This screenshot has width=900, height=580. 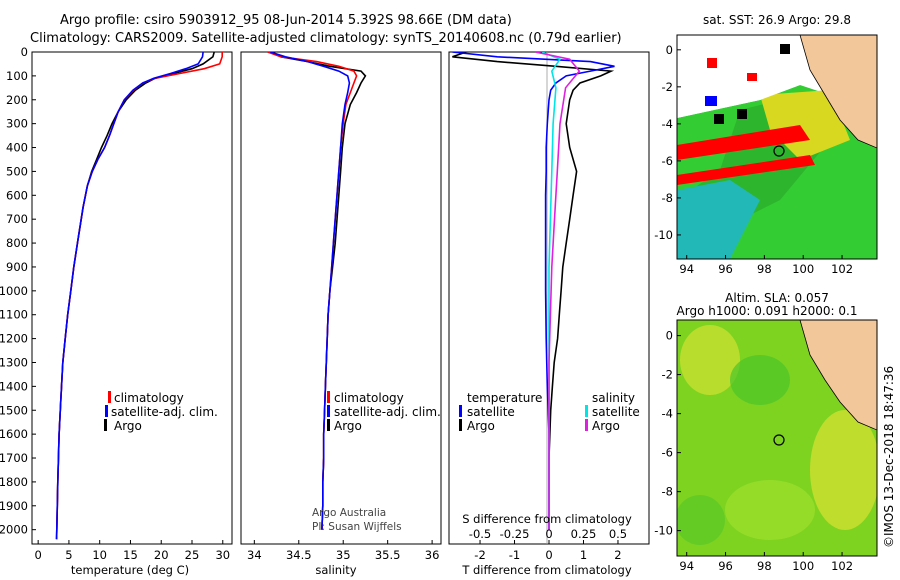 What do you see at coordinates (432, 555) in the screenshot?
I see `x-tick-label: 36` at bounding box center [432, 555].